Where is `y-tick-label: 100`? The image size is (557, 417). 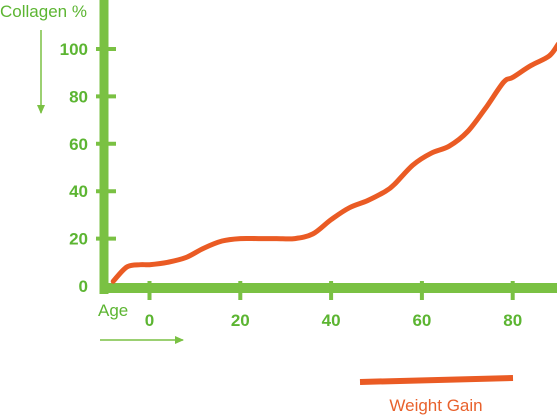 y-tick-label: 100 is located at coordinates (74, 49).